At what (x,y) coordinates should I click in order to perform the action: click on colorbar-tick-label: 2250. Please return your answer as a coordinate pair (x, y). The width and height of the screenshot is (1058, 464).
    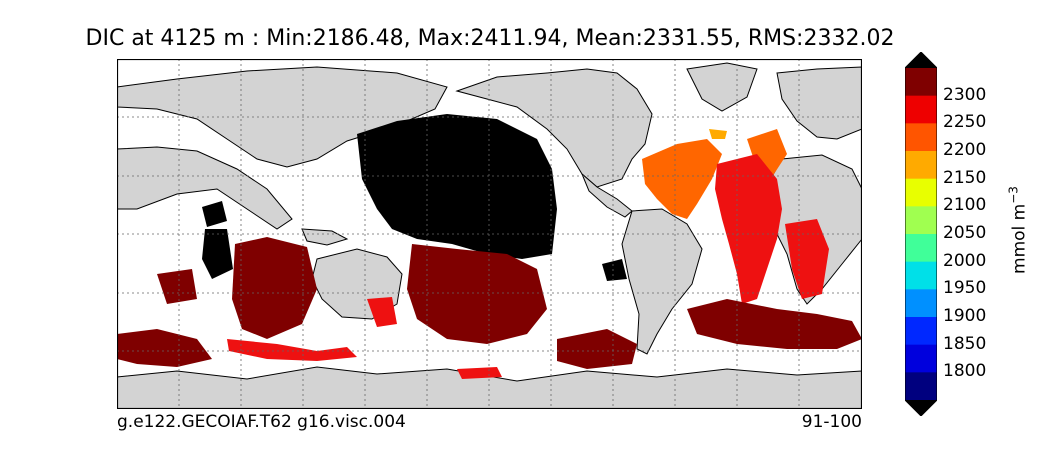
    Looking at the image, I should click on (965, 122).